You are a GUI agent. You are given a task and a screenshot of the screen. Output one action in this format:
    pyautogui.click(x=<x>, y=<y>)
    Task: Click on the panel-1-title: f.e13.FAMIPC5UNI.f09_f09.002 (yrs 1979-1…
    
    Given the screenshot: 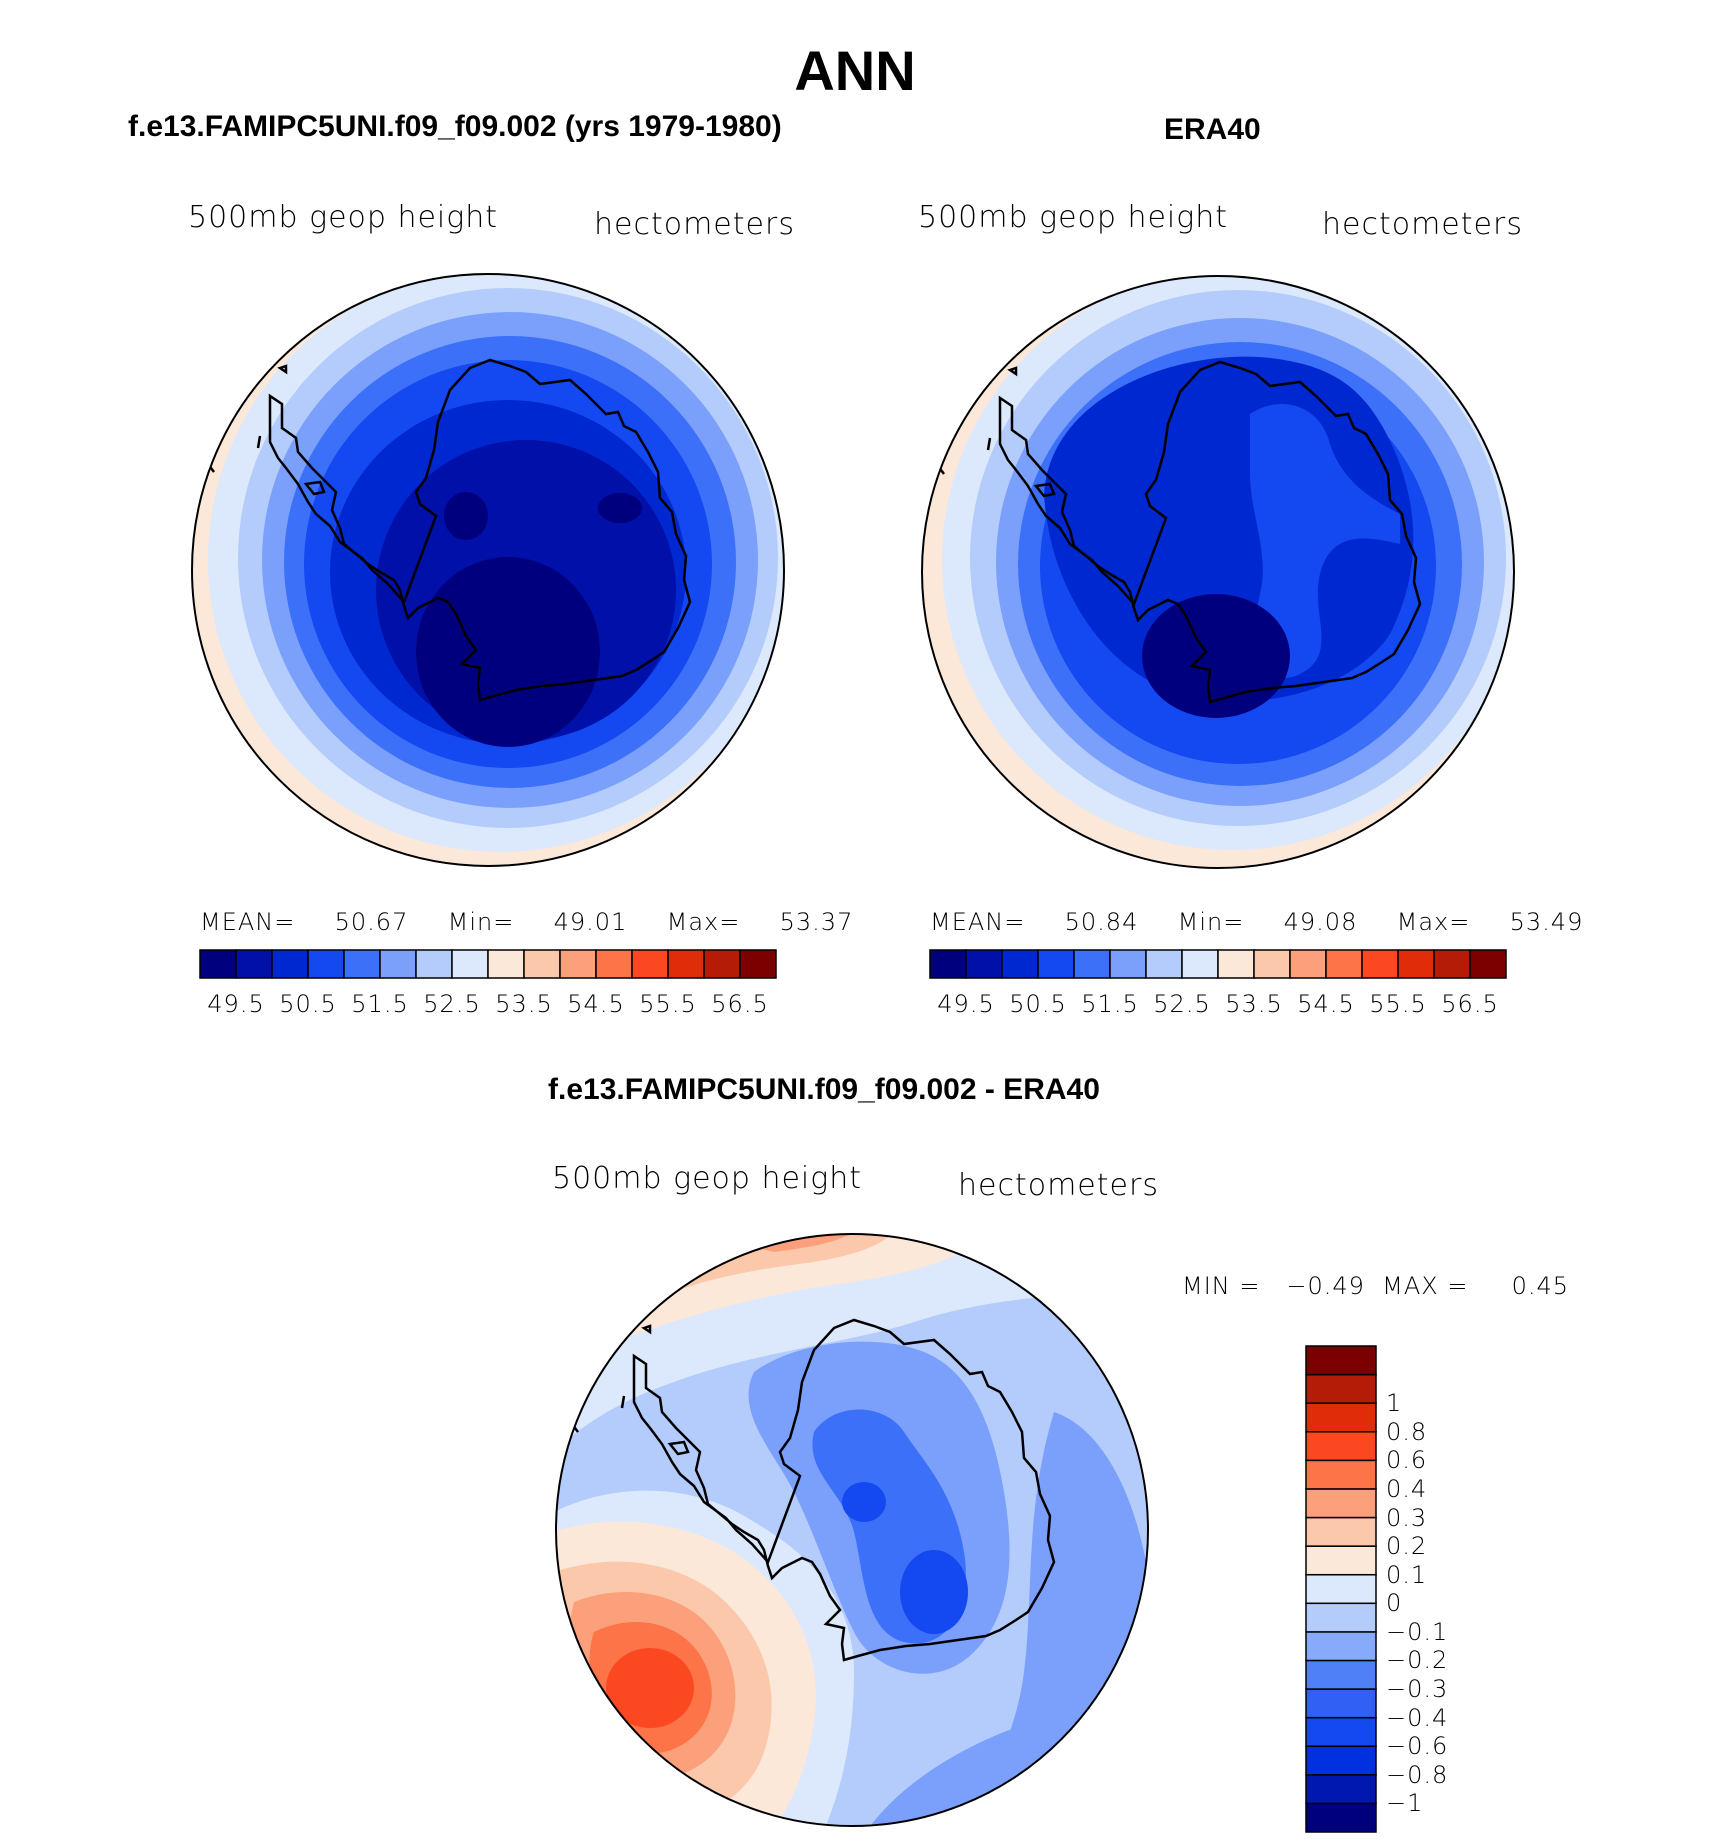 What is the action you would take?
    pyautogui.click(x=455, y=126)
    